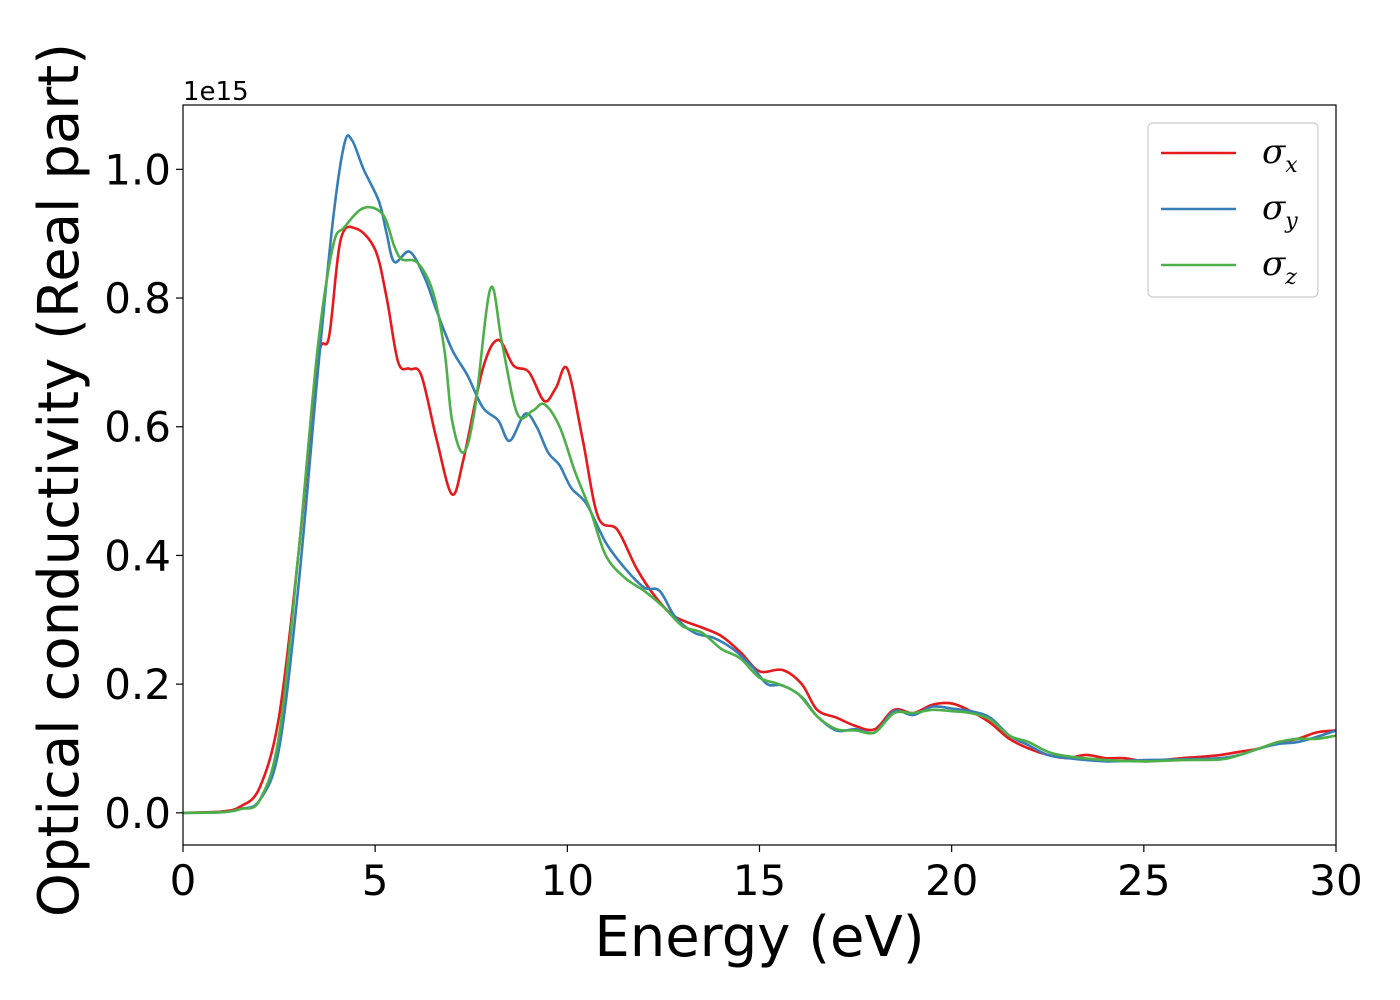 Image resolution: width=1400 pixels, height=1000 pixels. What do you see at coordinates (1143, 880) in the screenshot?
I see `x-tick-label: 25` at bounding box center [1143, 880].